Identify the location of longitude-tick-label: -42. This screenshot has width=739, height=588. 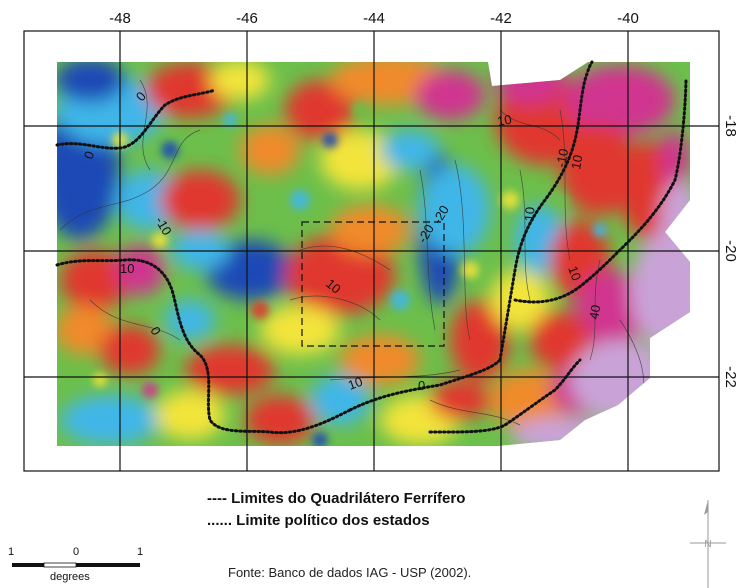
(501, 18).